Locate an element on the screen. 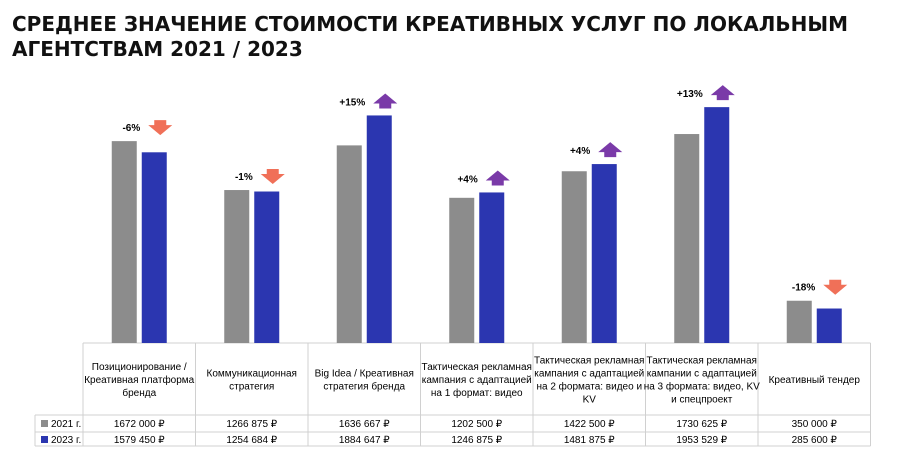 The width and height of the screenshot is (900, 455). value-2021: 1266 875 ₽ is located at coordinates (251, 424).